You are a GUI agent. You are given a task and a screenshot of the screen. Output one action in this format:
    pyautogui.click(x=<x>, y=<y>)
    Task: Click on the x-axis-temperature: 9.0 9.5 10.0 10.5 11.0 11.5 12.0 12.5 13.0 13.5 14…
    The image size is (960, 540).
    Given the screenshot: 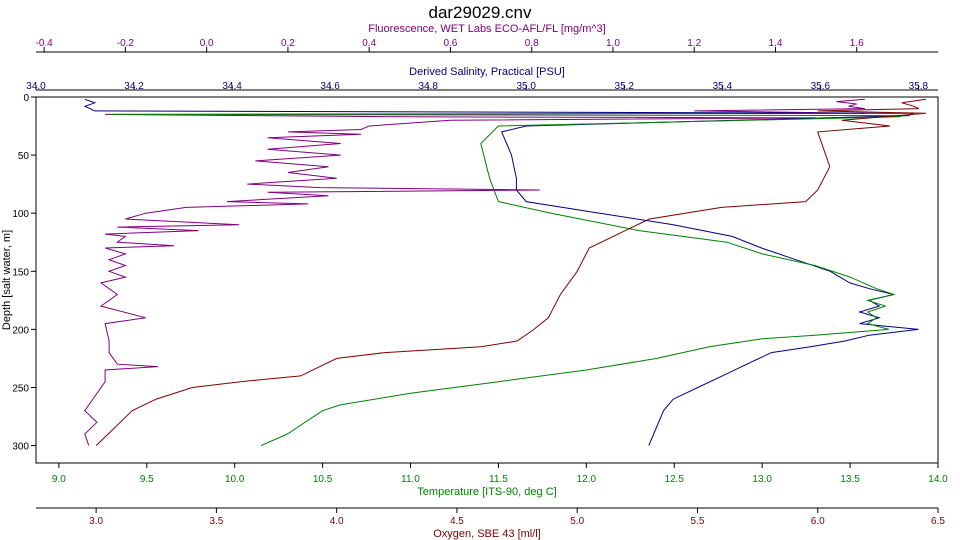 What is the action you would take?
    pyautogui.click(x=492, y=480)
    